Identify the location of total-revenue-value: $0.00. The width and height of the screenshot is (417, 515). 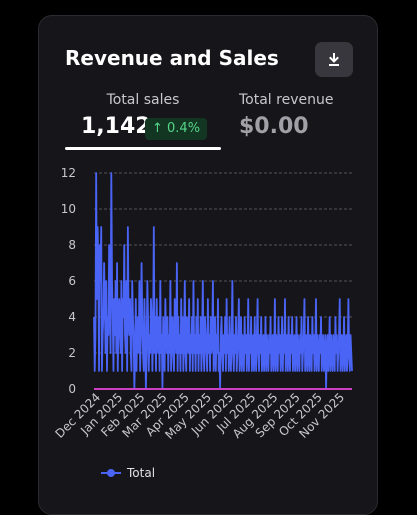
(274, 126).